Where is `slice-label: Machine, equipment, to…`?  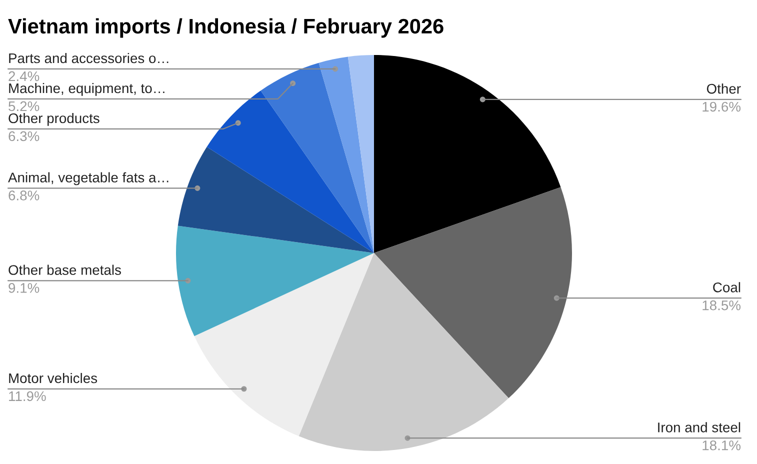
slice-label: Machine, equipment, to… is located at coordinates (86, 89).